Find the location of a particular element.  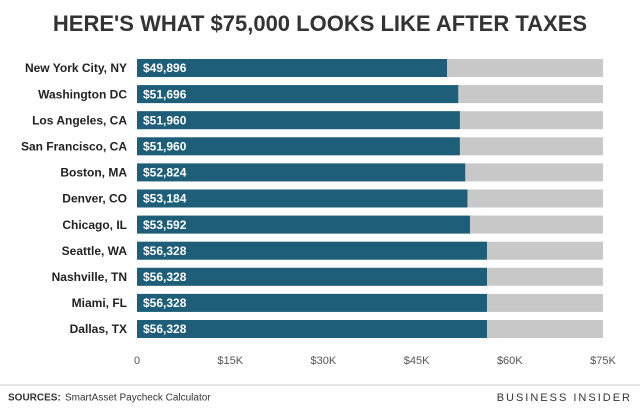

x-tick-label: 0 is located at coordinates (137, 361).